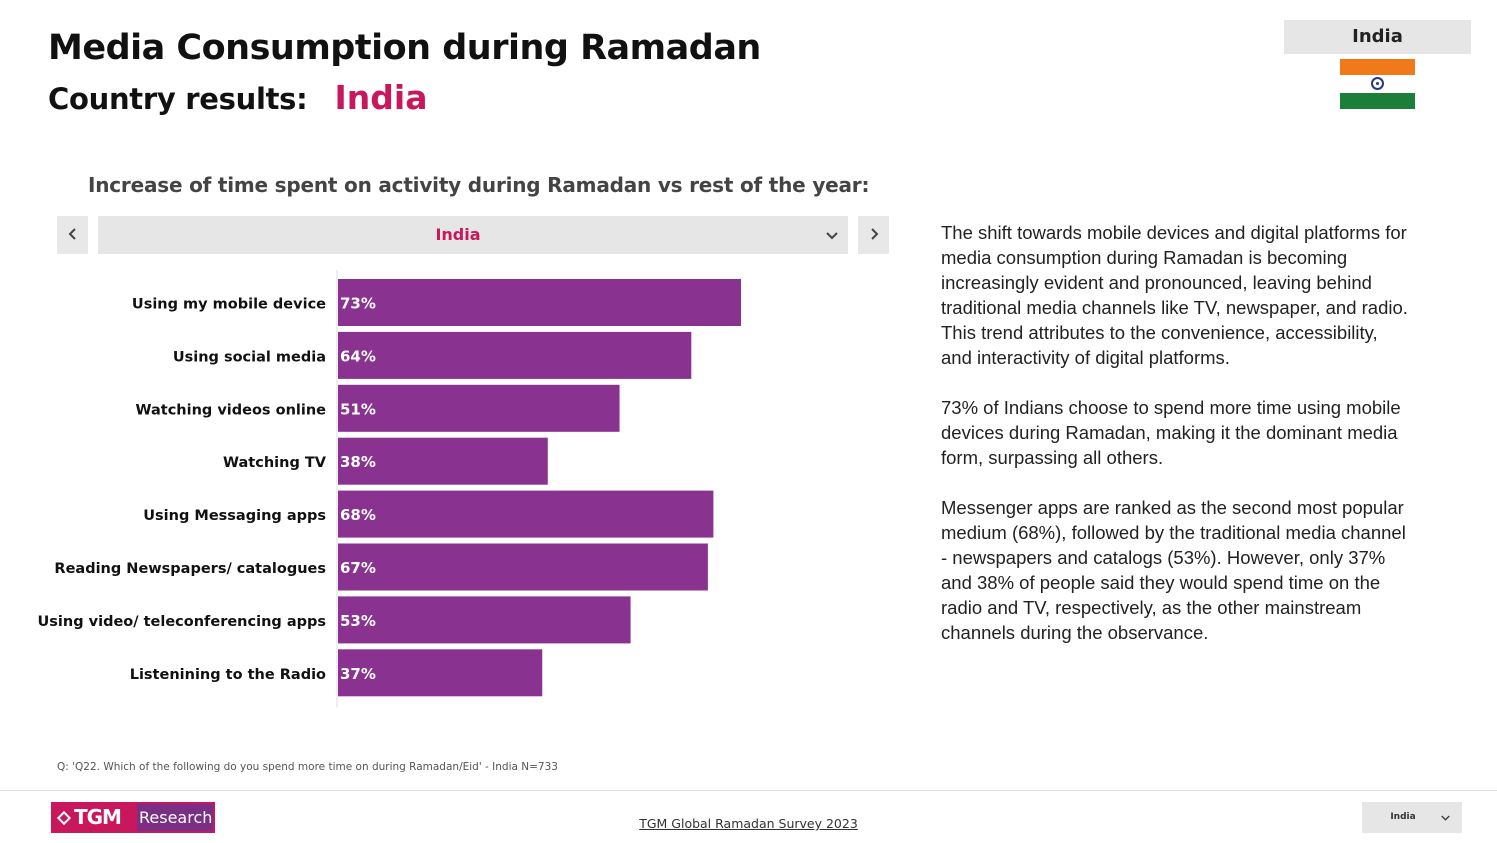 The image size is (1497, 843). Describe the element at coordinates (229, 305) in the screenshot. I see `category-label-1: Using my mobile device` at that location.